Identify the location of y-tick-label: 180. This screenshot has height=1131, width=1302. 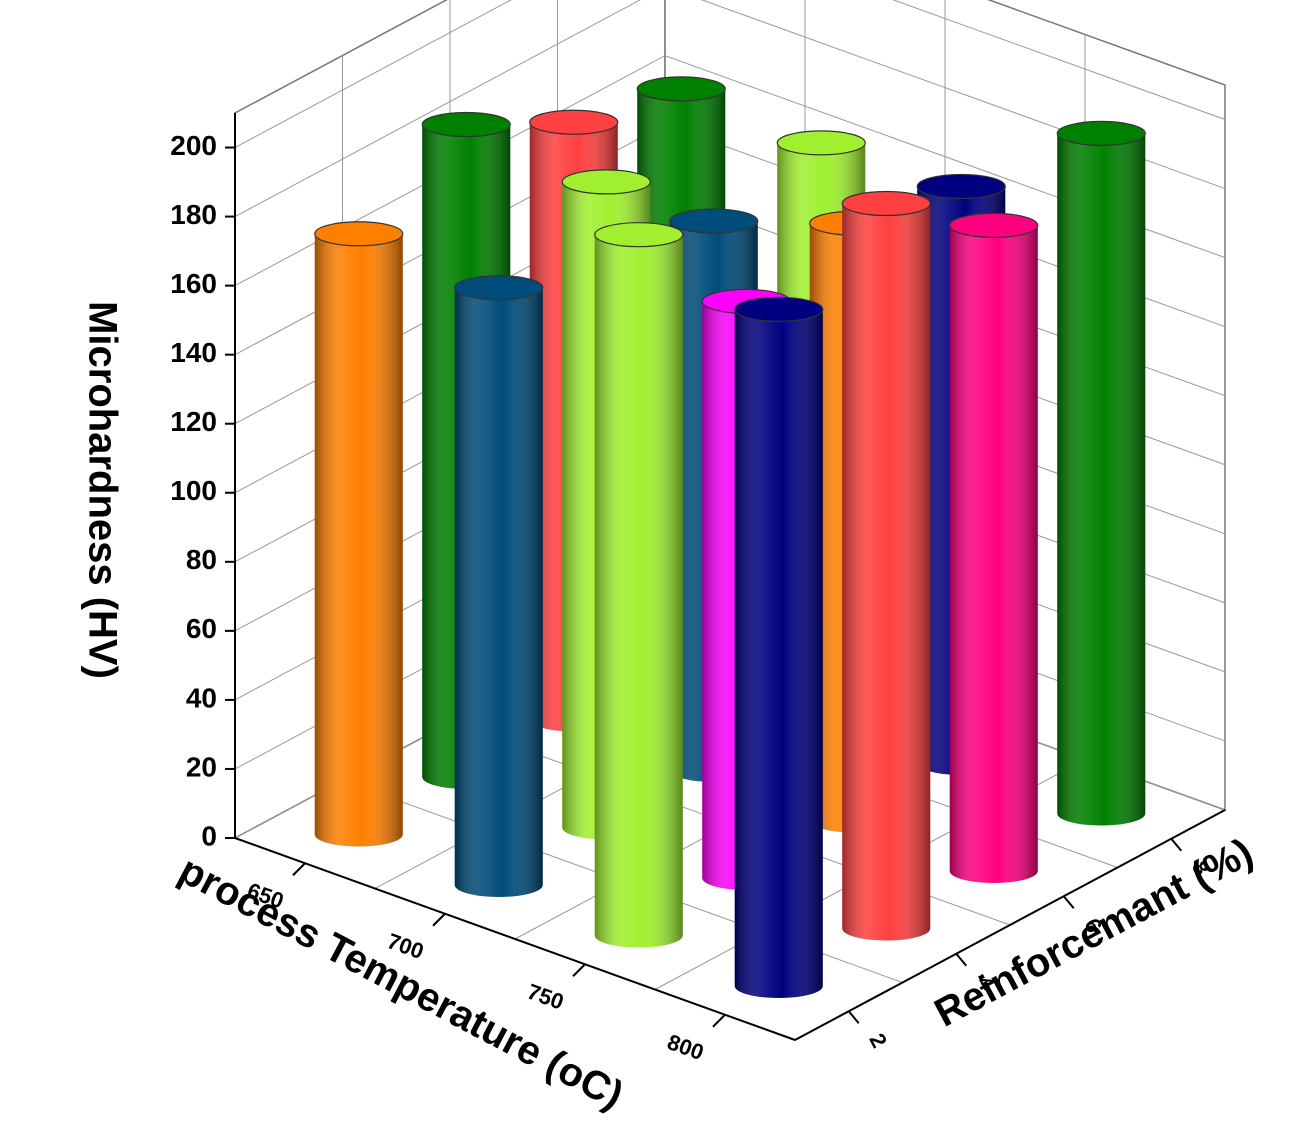
(193, 214).